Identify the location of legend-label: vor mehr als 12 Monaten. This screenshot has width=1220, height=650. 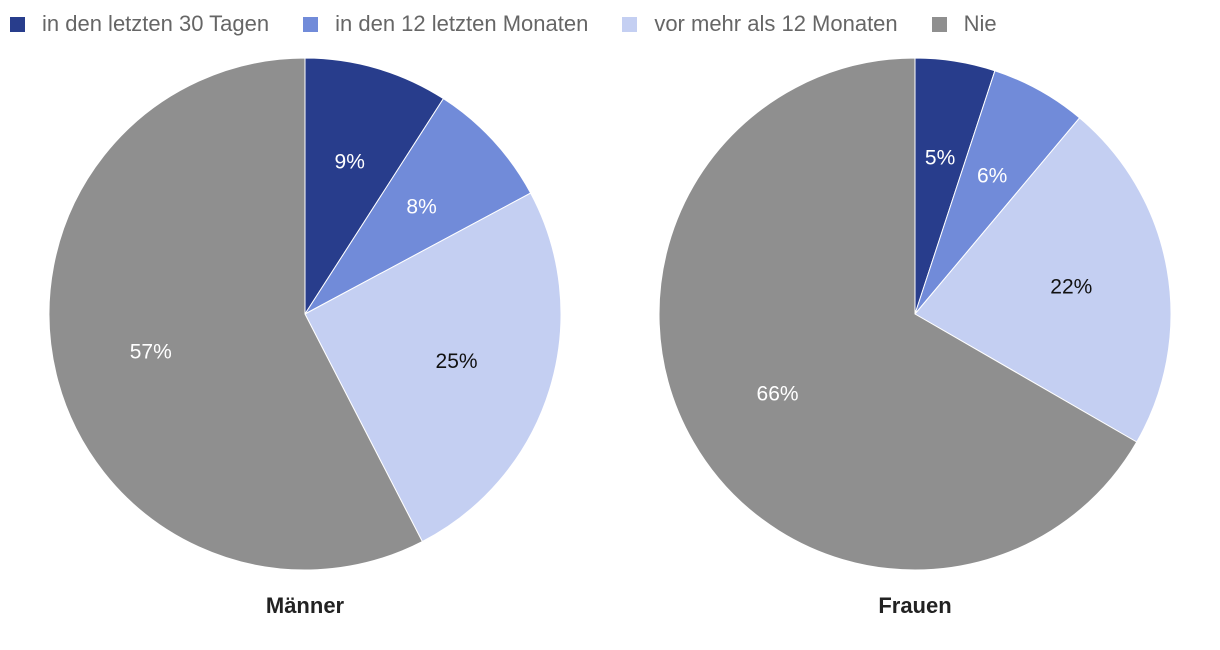
(776, 23).